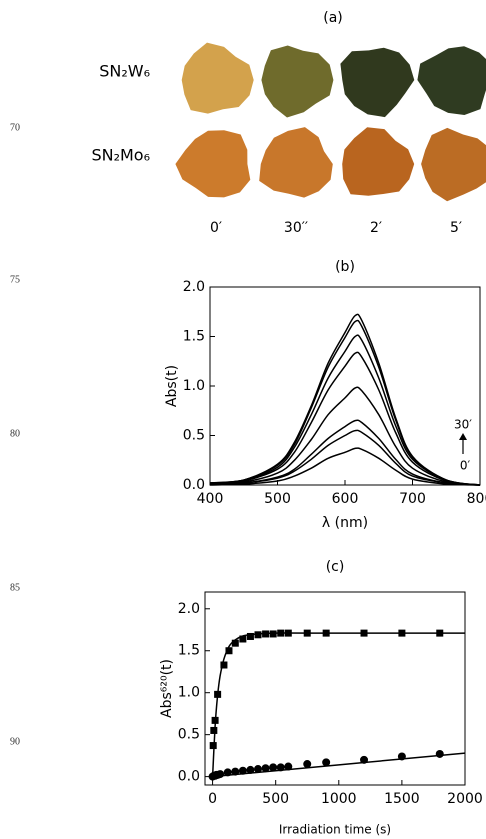 Image resolution: width=486 pixels, height=839 pixels. I want to click on x-tick-label: 2000, so click(465, 799).